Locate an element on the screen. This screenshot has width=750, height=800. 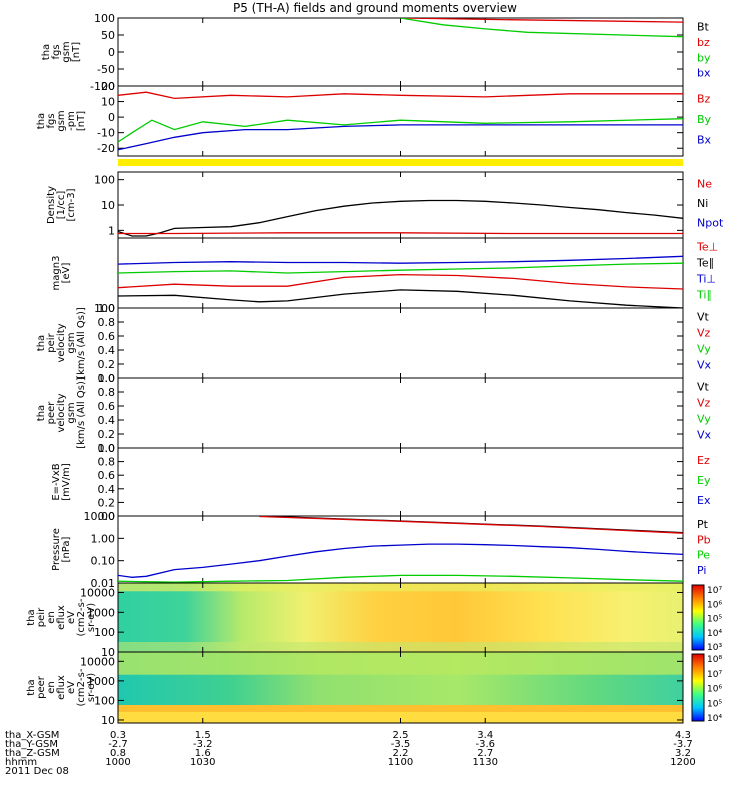
series-by is located at coordinates (541, 28).